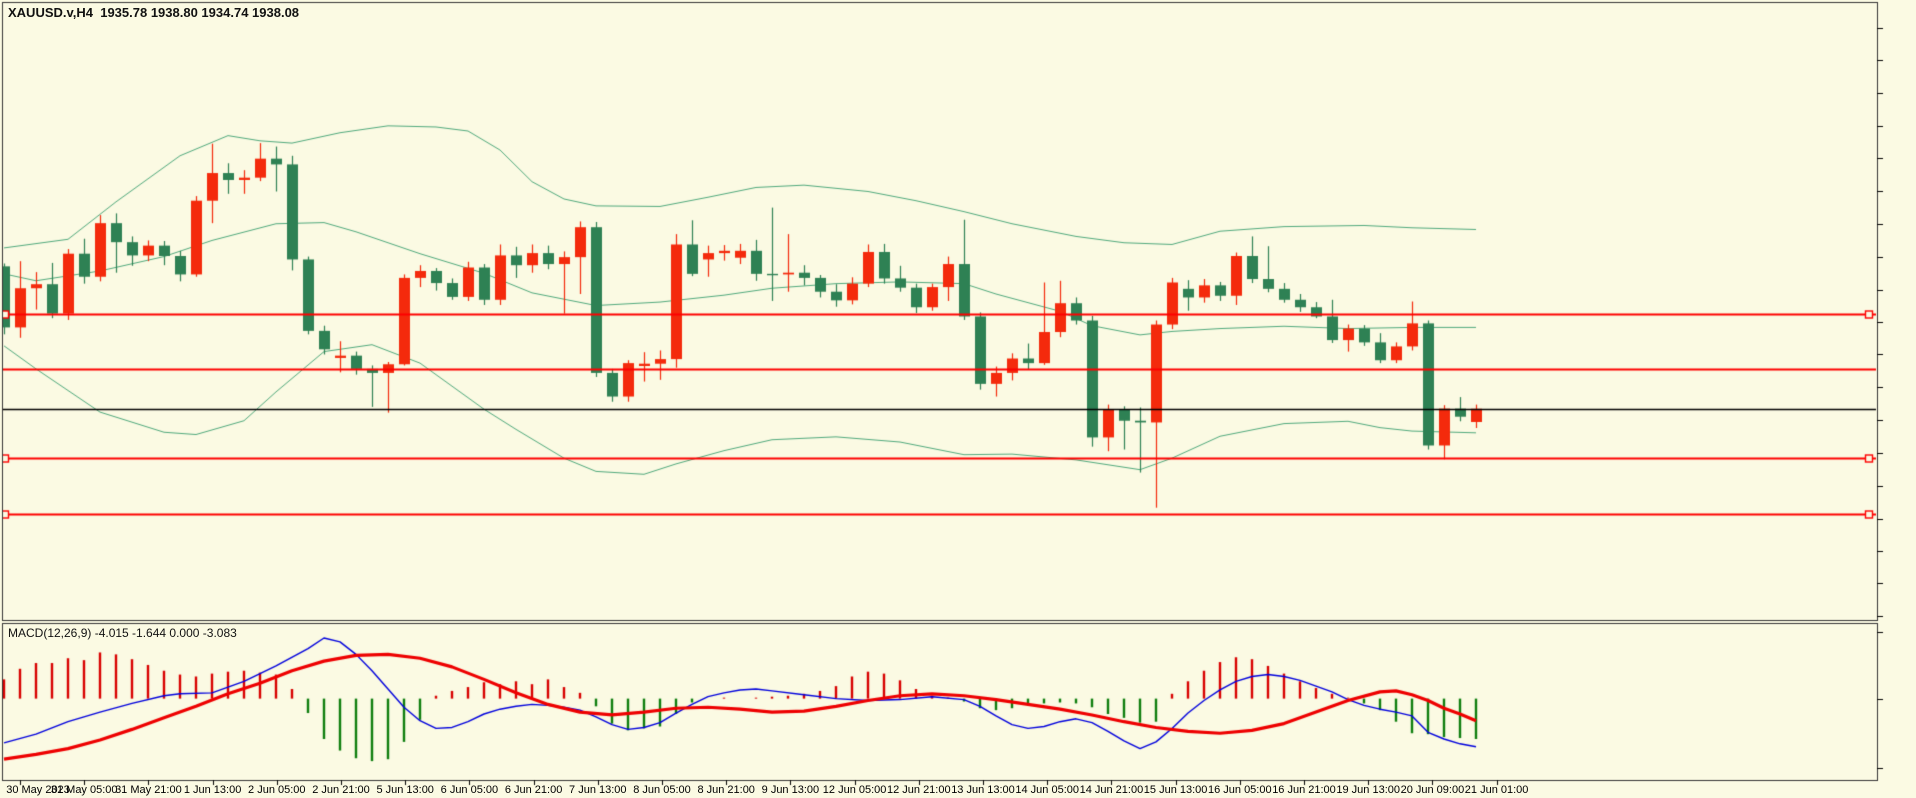  What do you see at coordinates (212, 790) in the screenshot?
I see `time-axis-label: 1 Jun 13:00` at bounding box center [212, 790].